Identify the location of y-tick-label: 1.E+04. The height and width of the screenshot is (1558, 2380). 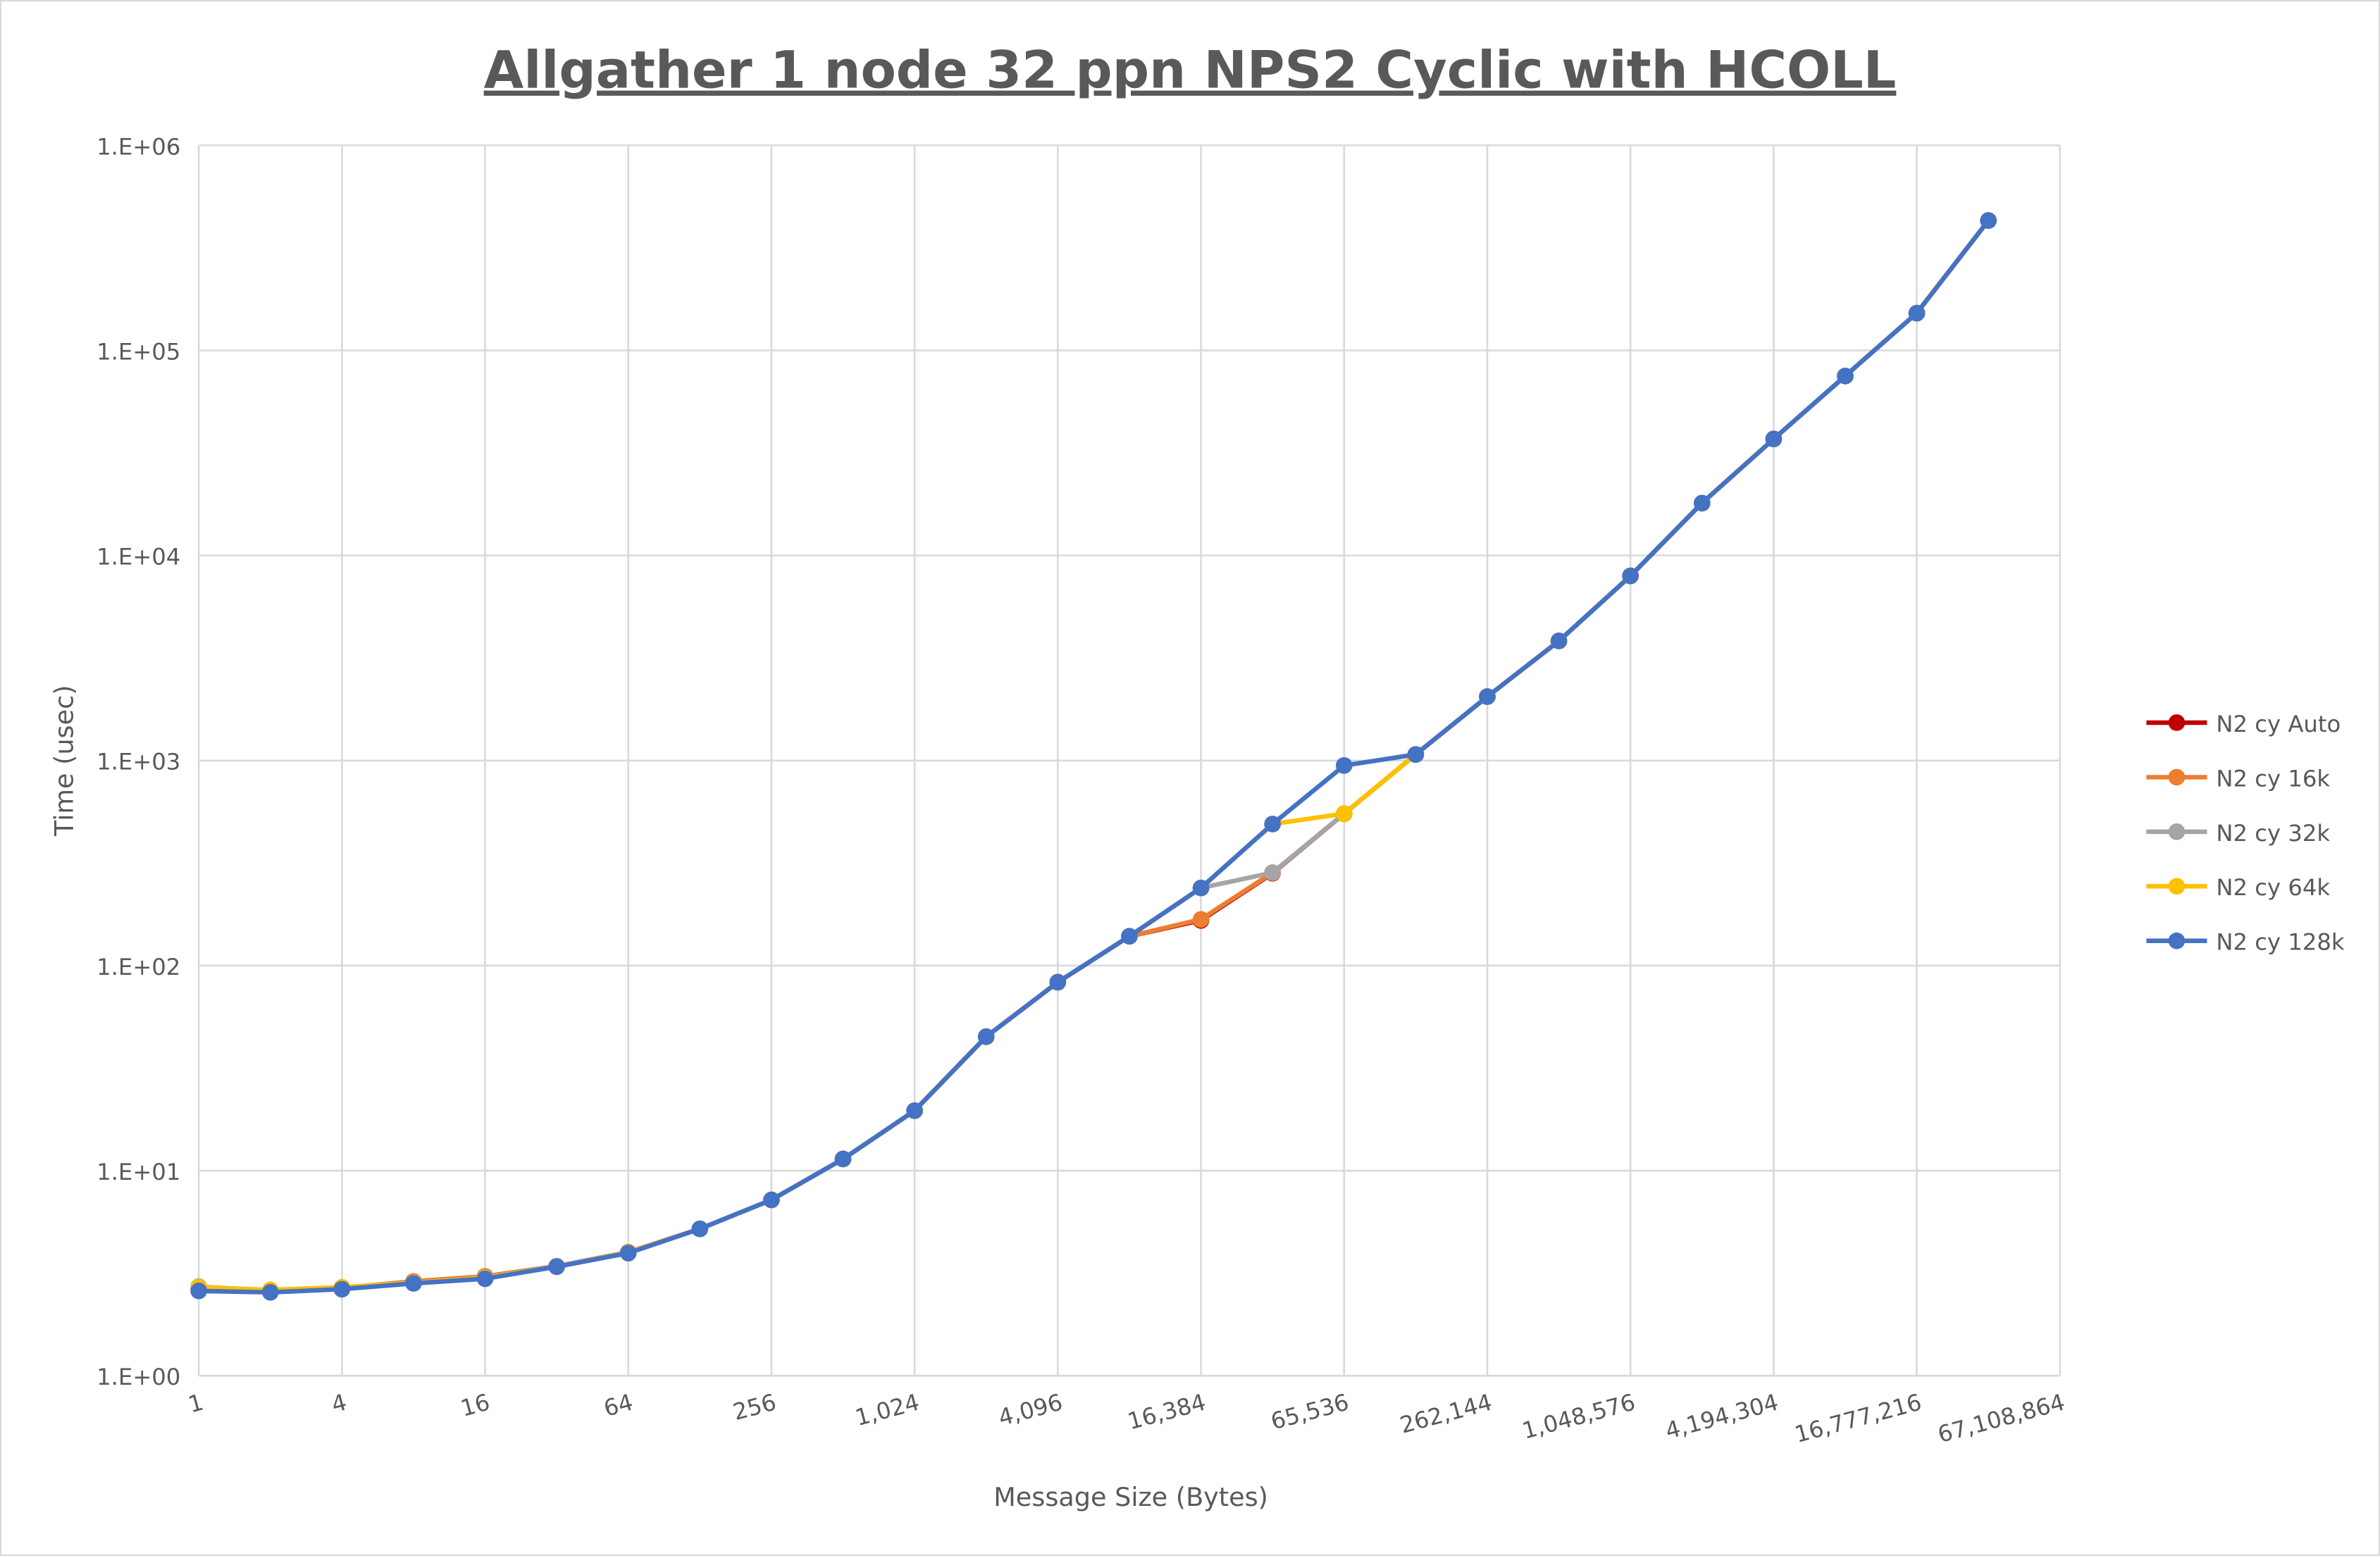
(138, 557).